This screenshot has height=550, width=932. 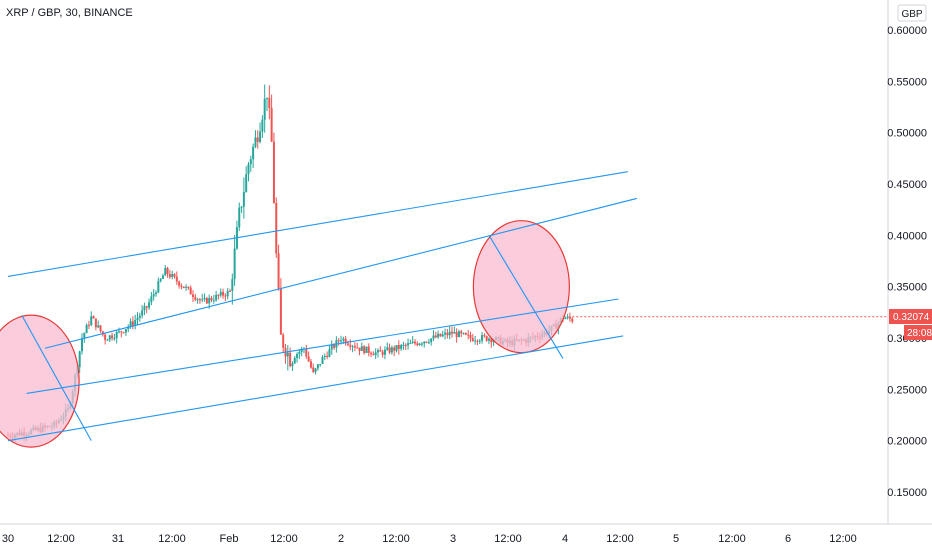 What do you see at coordinates (907, 185) in the screenshot?
I see `price-tick-label: 0.45000` at bounding box center [907, 185].